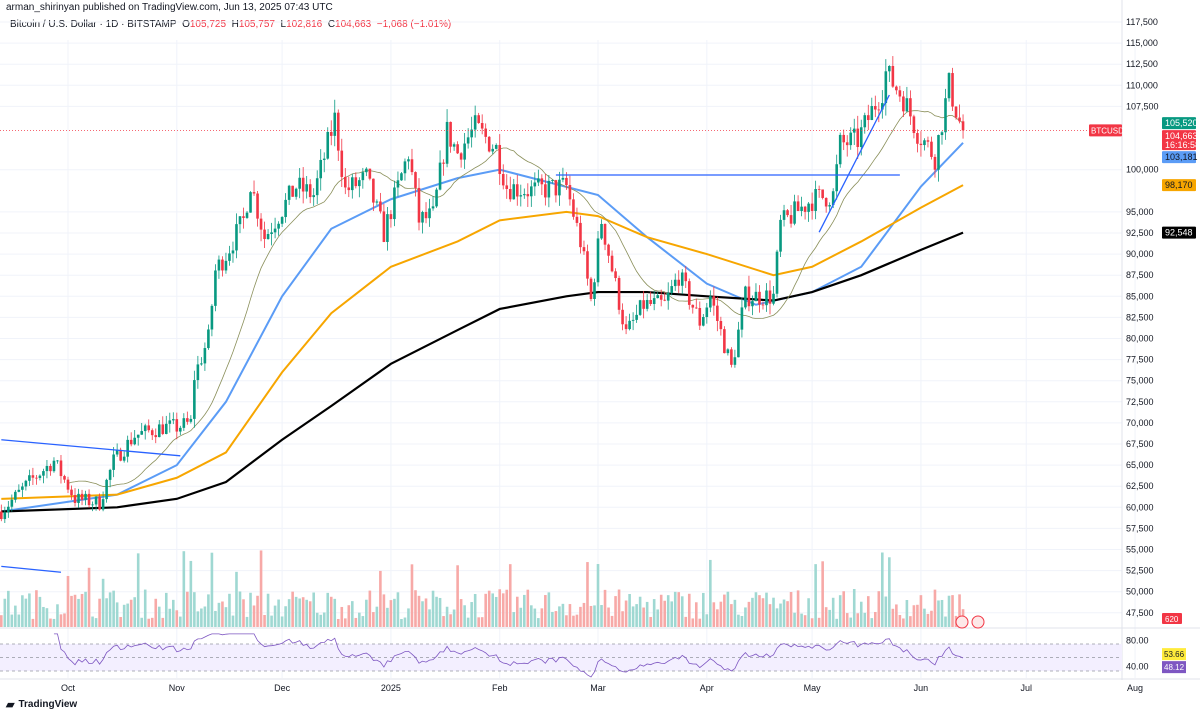 Image resolution: width=1200 pixels, height=716 pixels. What do you see at coordinates (1140, 592) in the screenshot?
I see `y-tick-label: 50,000` at bounding box center [1140, 592].